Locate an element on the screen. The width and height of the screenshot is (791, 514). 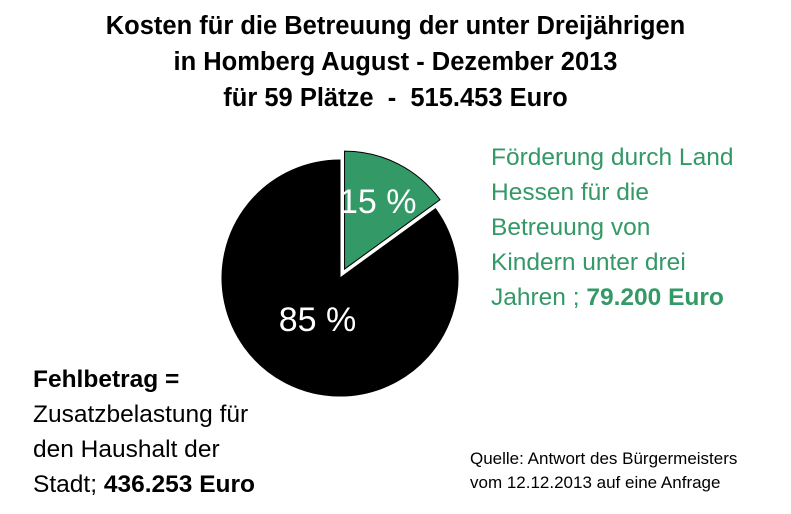
funding-note-line-1: Förderung durch Land is located at coordinates (612, 157).